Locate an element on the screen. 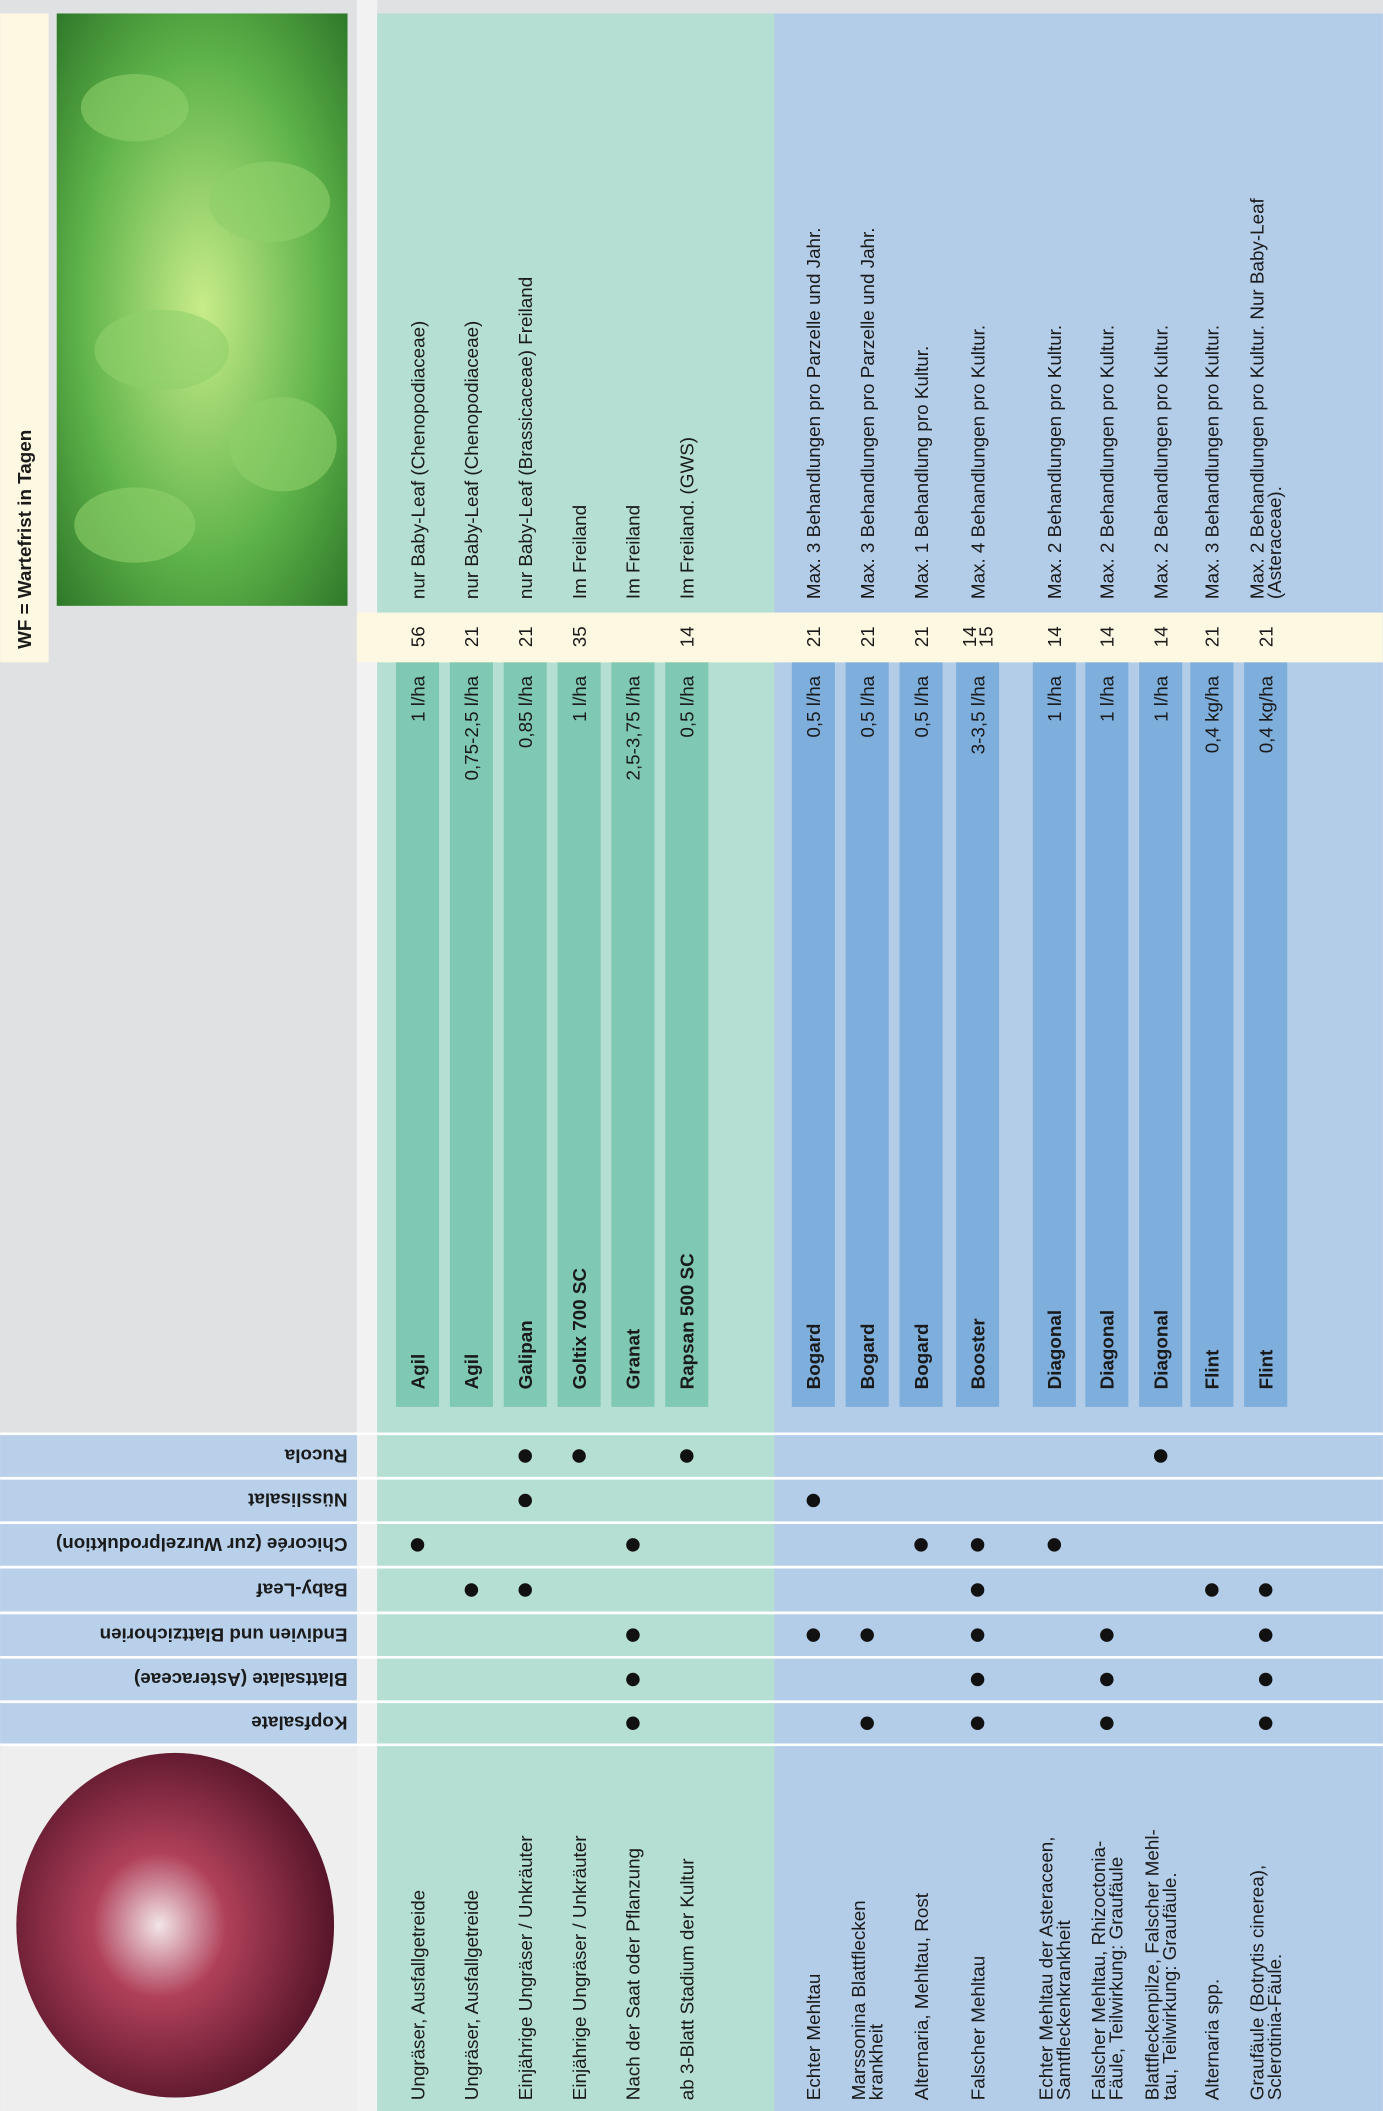 The image size is (1383, 2111). indication: Samtfleckenkrankheit is located at coordinates (1063, 2009).